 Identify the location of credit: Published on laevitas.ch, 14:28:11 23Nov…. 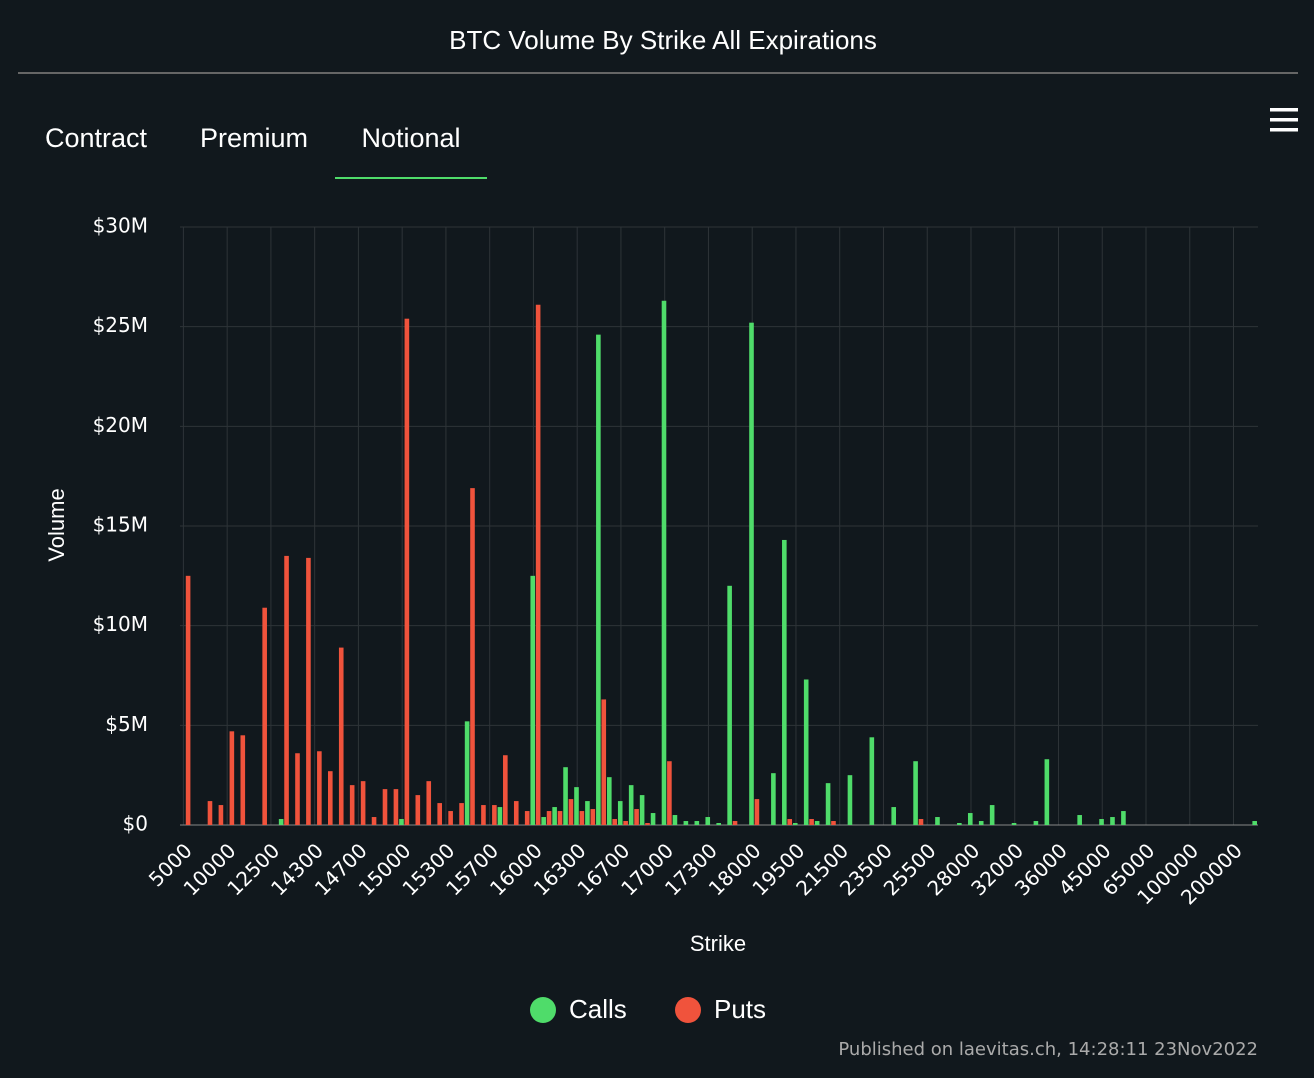
(1048, 1049).